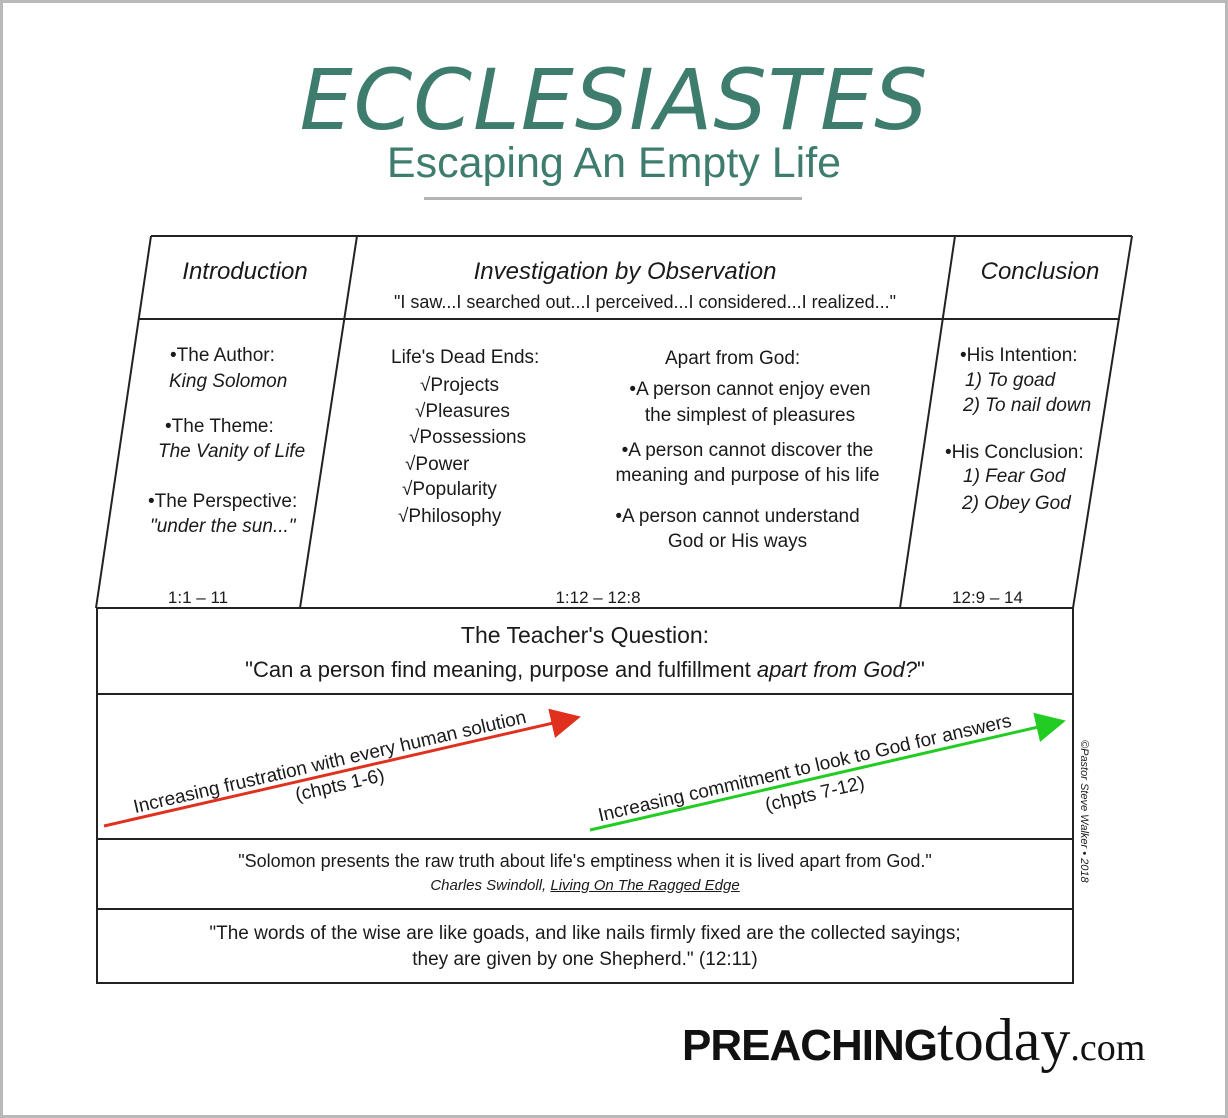 This screenshot has width=1228, height=1118. Describe the element at coordinates (245, 271) in the screenshot. I see `introduction-heading: Introduction` at that location.